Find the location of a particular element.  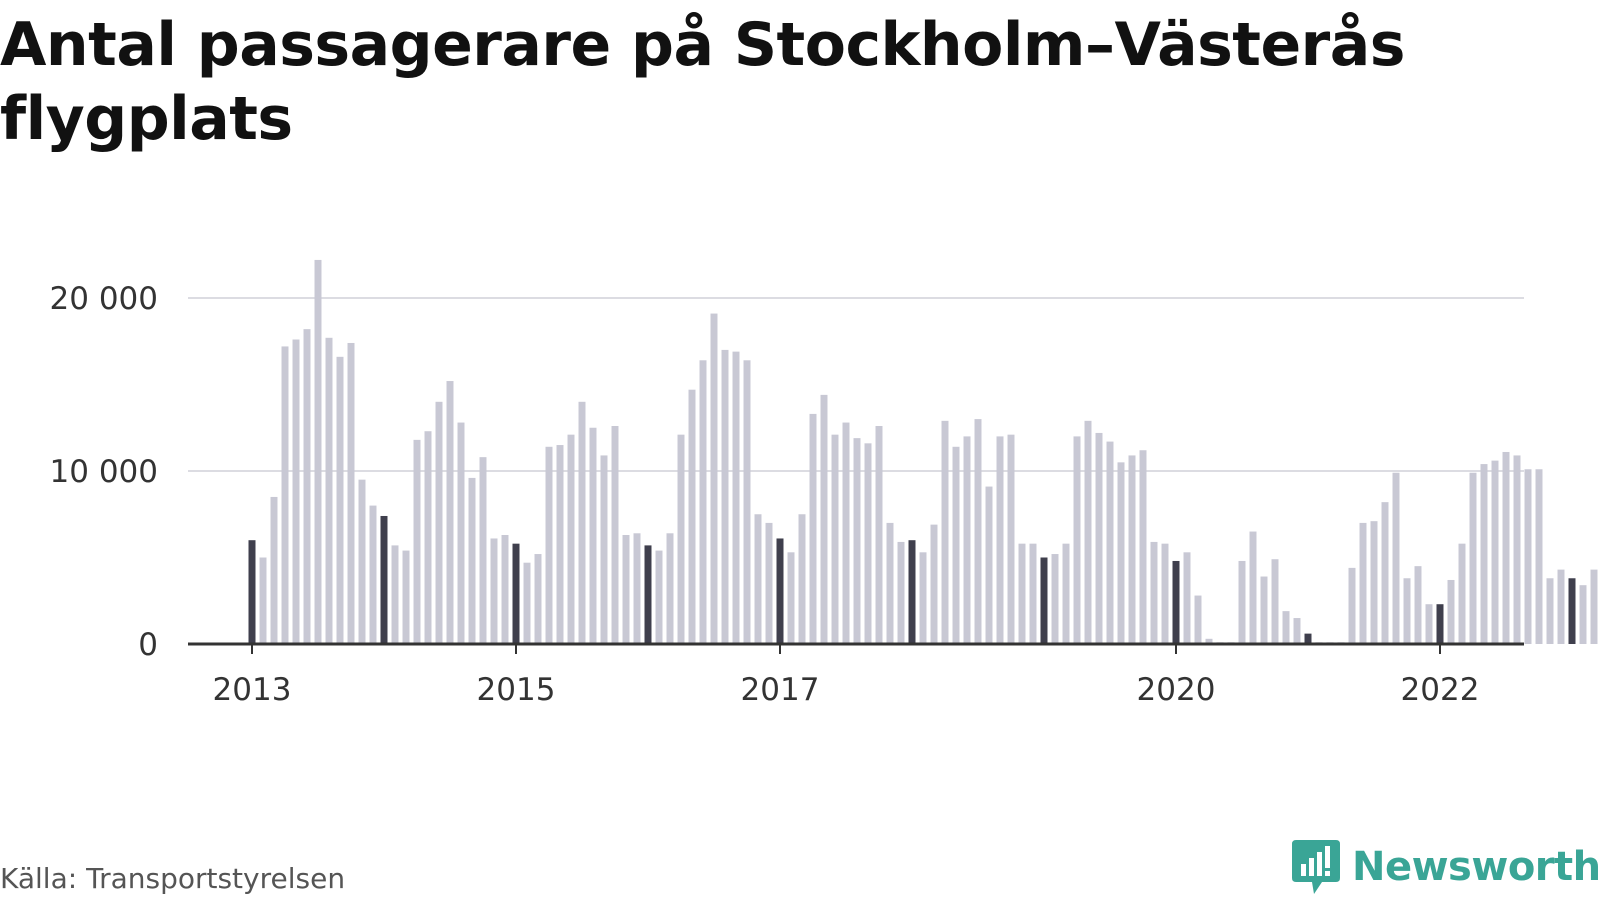

x-tick-label: 2022 is located at coordinates (1440, 690).